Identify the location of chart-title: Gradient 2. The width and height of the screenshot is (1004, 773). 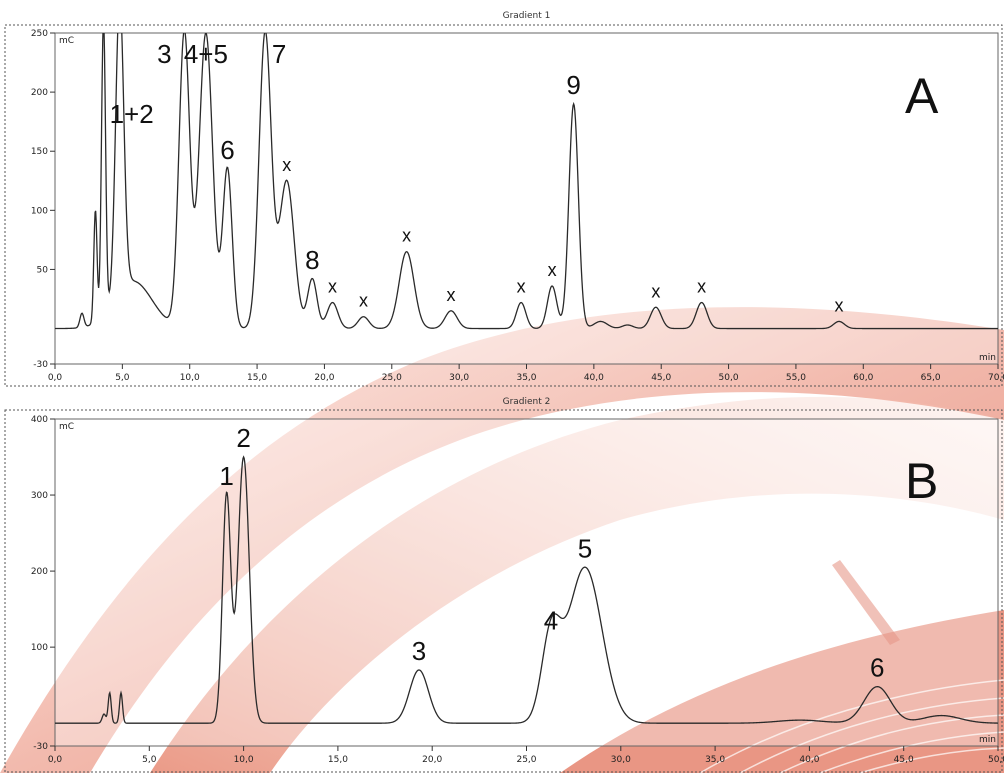
(527, 402).